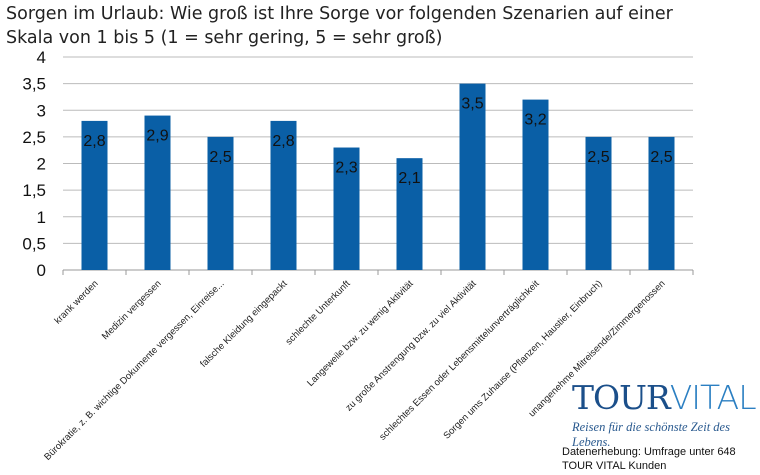 The image size is (760, 475). I want to click on source-line-2: TOUR VITAL Kunden, so click(614, 466).